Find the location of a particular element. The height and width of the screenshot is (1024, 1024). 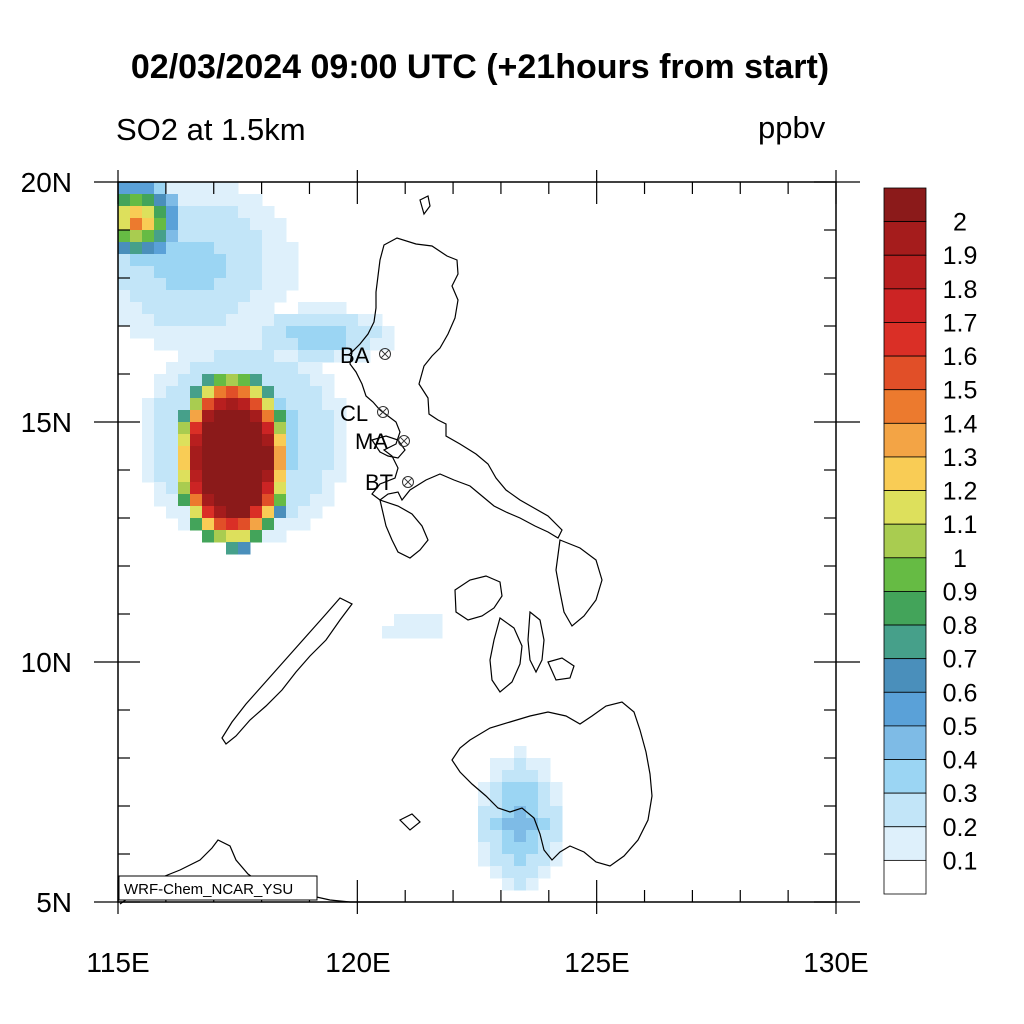

station-label-ma: MA is located at coordinates (371, 441).